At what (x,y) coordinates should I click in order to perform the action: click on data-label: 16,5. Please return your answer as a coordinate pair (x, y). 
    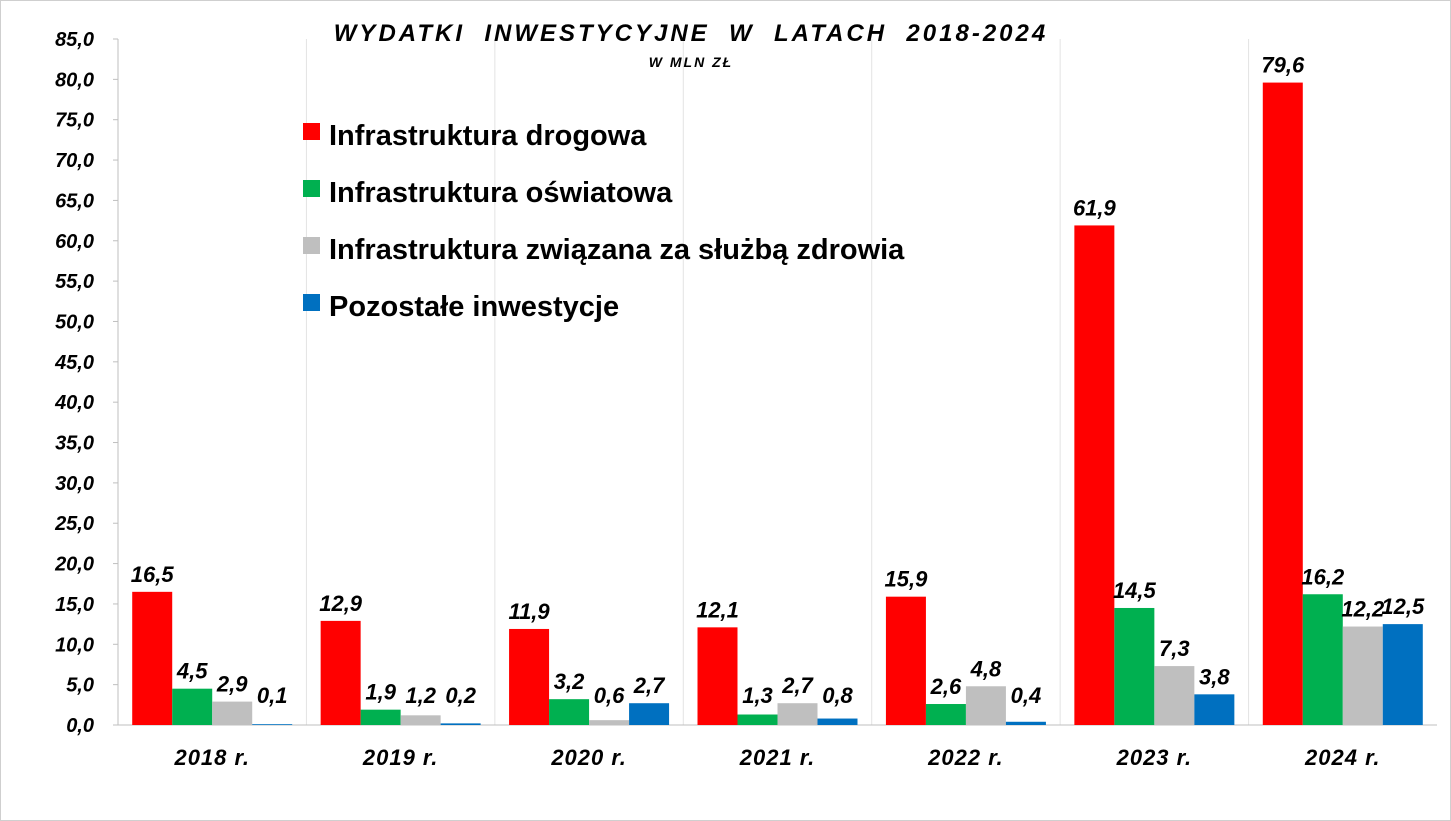
    Looking at the image, I should click on (153, 574).